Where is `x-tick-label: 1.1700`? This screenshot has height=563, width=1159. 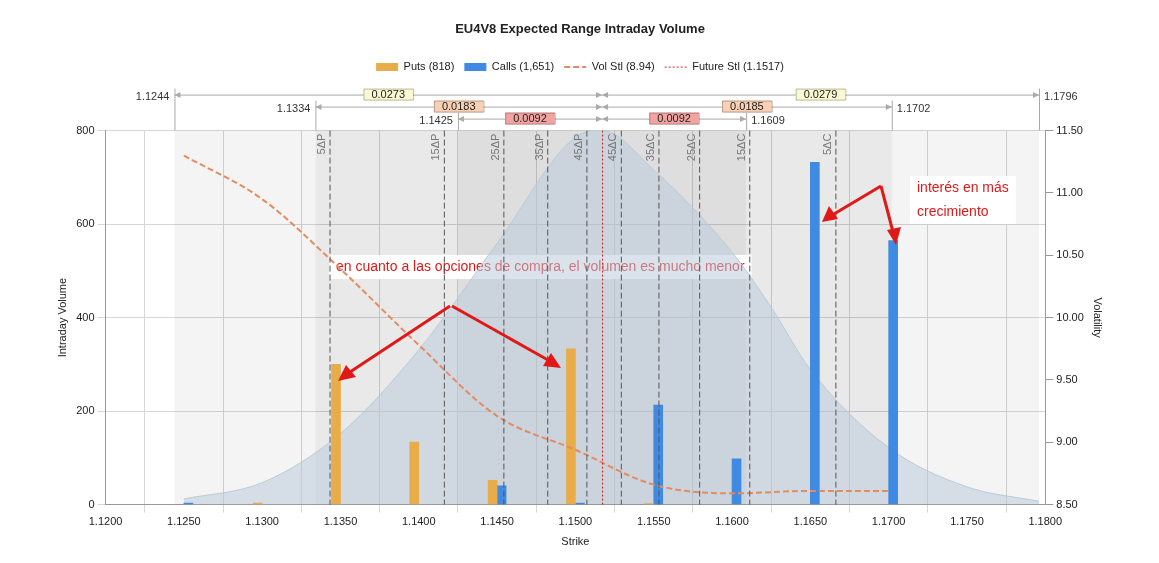 x-tick-label: 1.1700 is located at coordinates (888, 521).